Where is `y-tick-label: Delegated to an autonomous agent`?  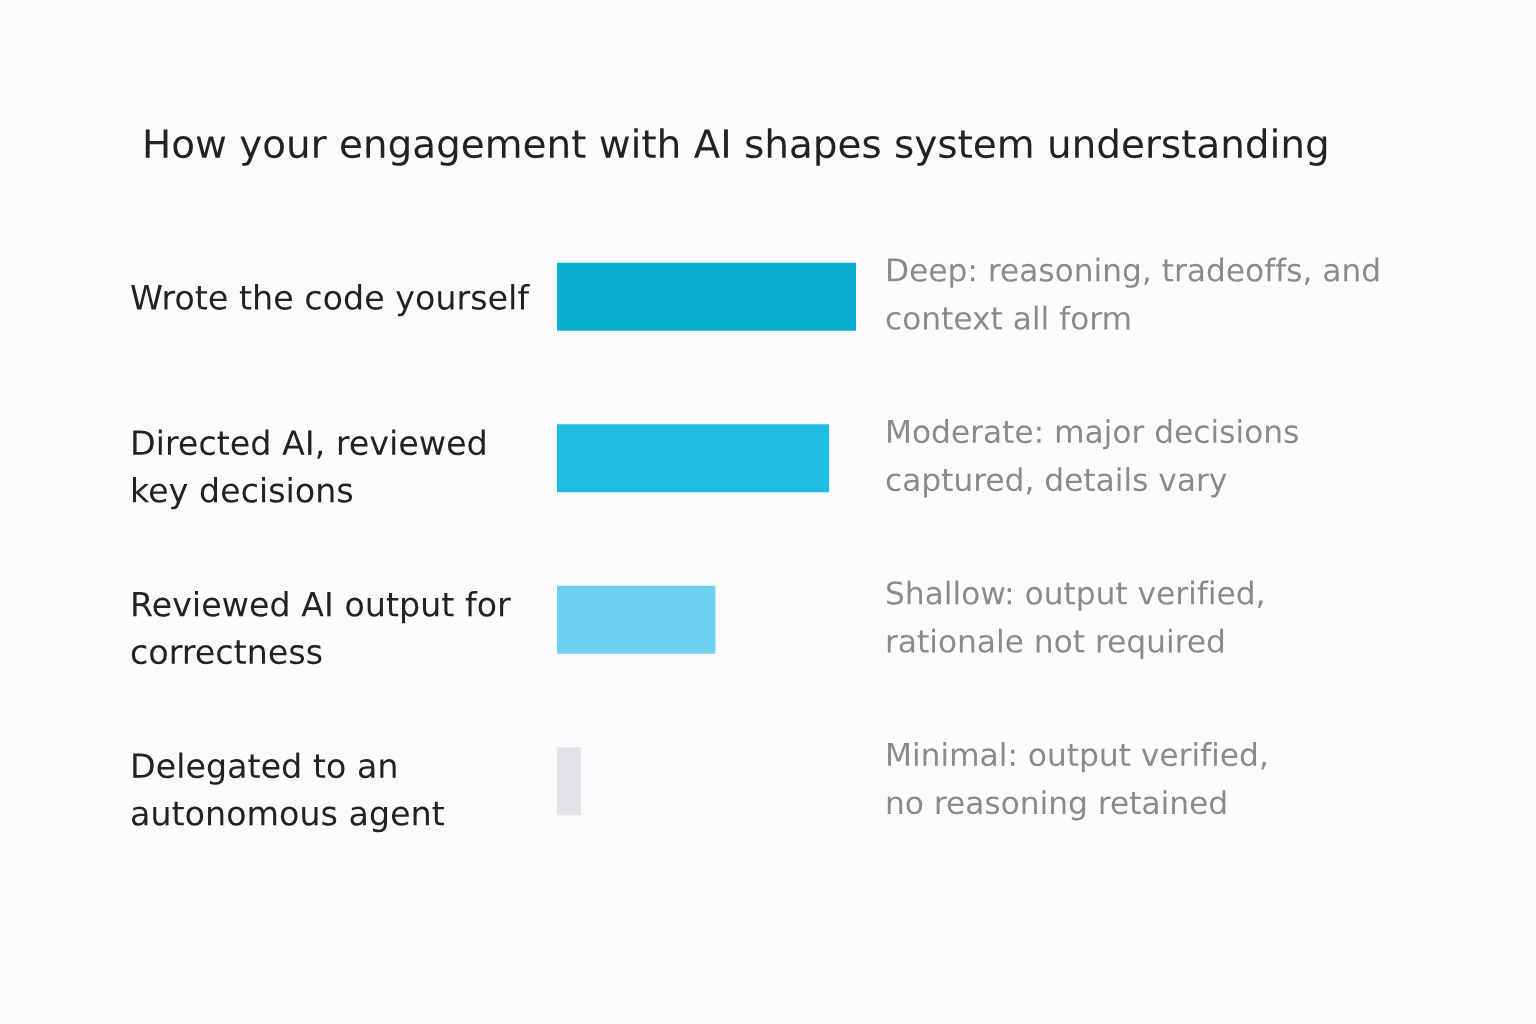 y-tick-label: Delegated to an autonomous agent is located at coordinates (288, 792).